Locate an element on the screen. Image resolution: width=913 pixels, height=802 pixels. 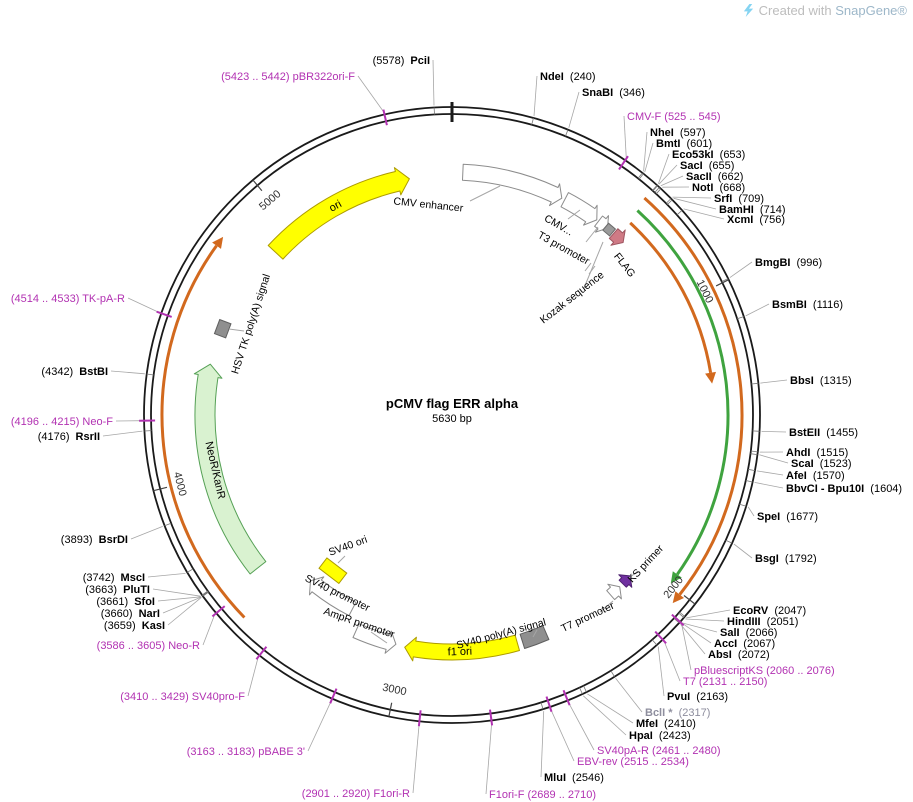
feature-label-ori: ori is located at coordinates (335, 206).